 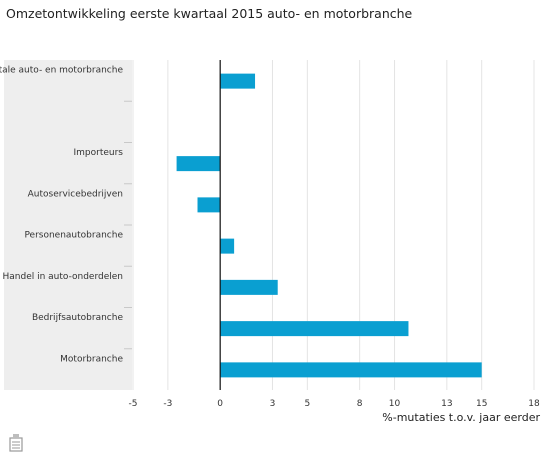 What do you see at coordinates (273, 404) in the screenshot?
I see `x-tick-label: 3` at bounding box center [273, 404].